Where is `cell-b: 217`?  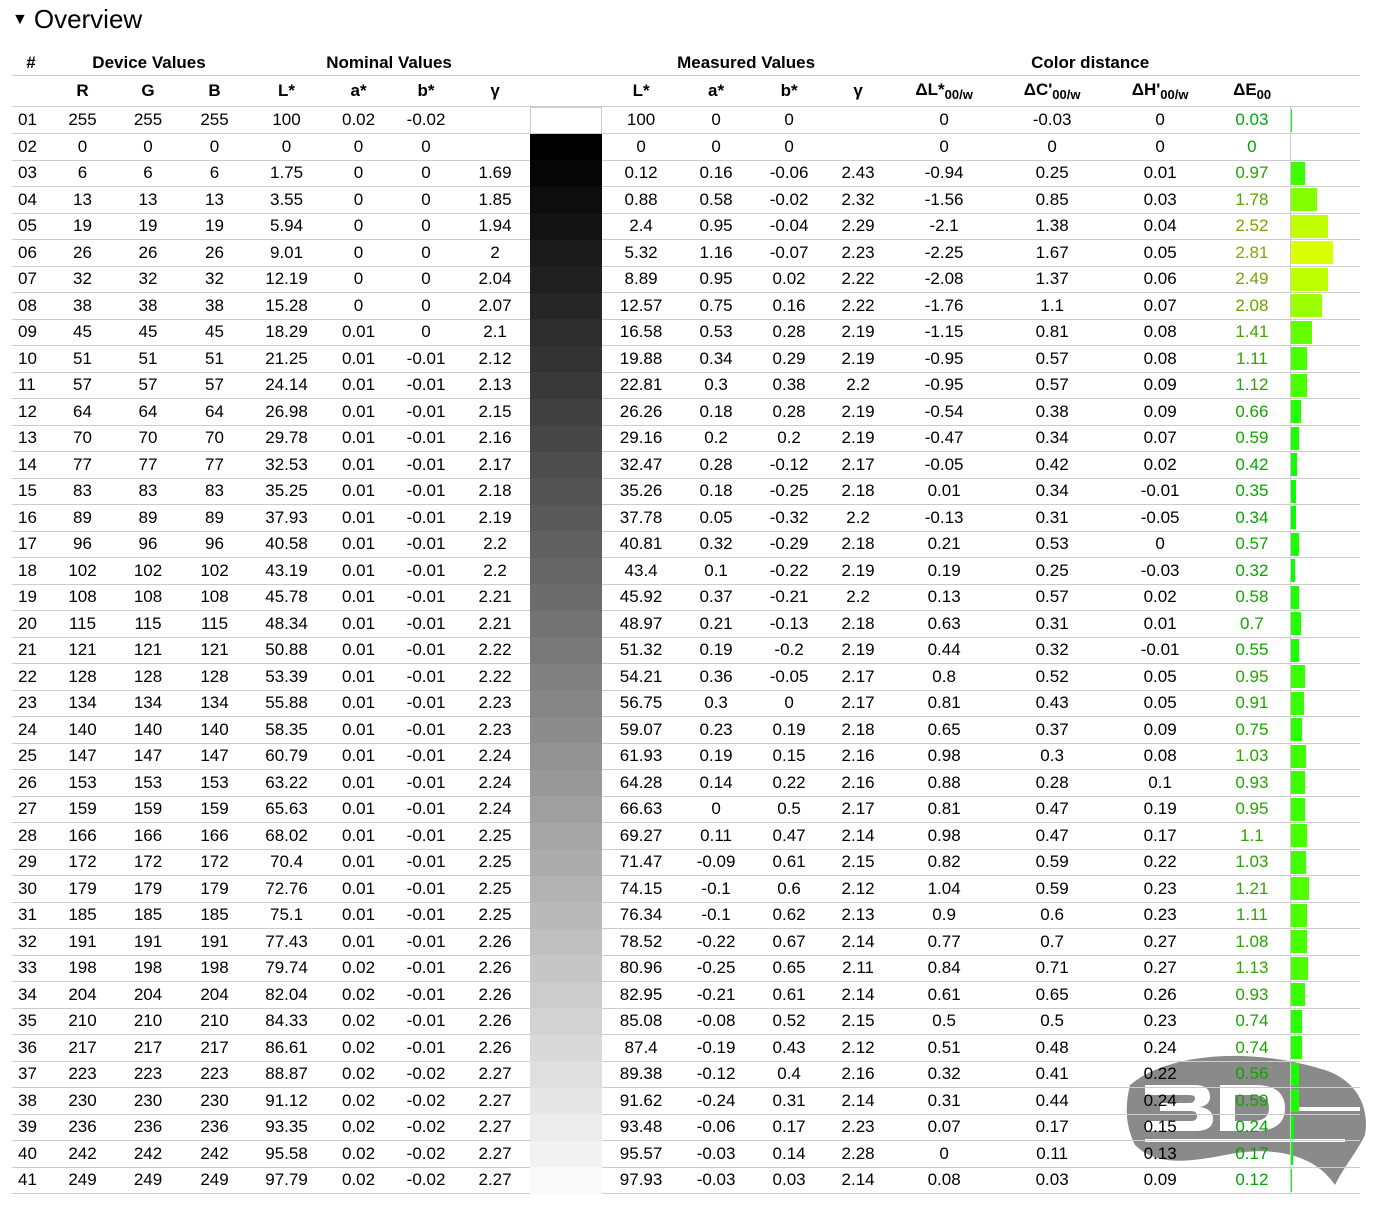
cell-b: 217 is located at coordinates (215, 1048).